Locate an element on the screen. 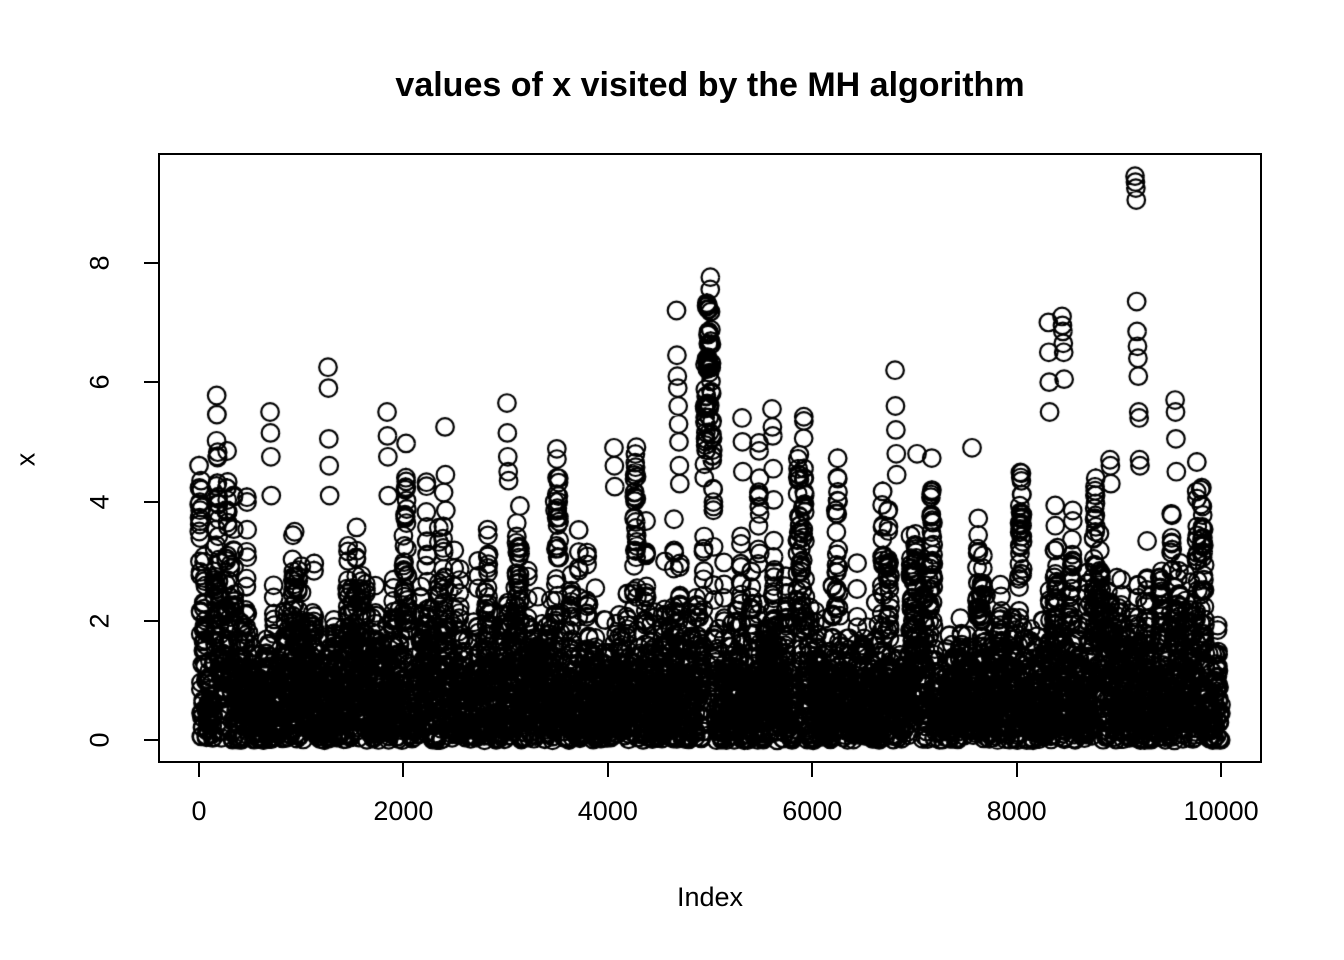 The width and height of the screenshot is (1344, 960). x-tick-label: 2000 is located at coordinates (403, 811).